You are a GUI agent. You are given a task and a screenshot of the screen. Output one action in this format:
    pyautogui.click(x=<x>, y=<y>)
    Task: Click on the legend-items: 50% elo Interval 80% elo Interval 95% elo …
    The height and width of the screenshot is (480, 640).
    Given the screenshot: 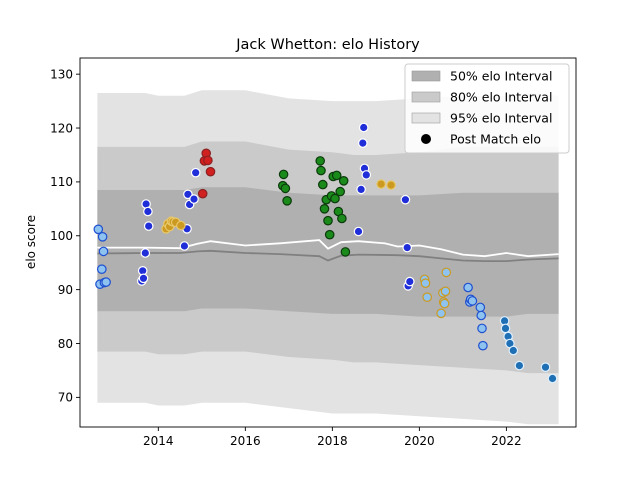 What is the action you would take?
    pyautogui.click(x=481, y=108)
    